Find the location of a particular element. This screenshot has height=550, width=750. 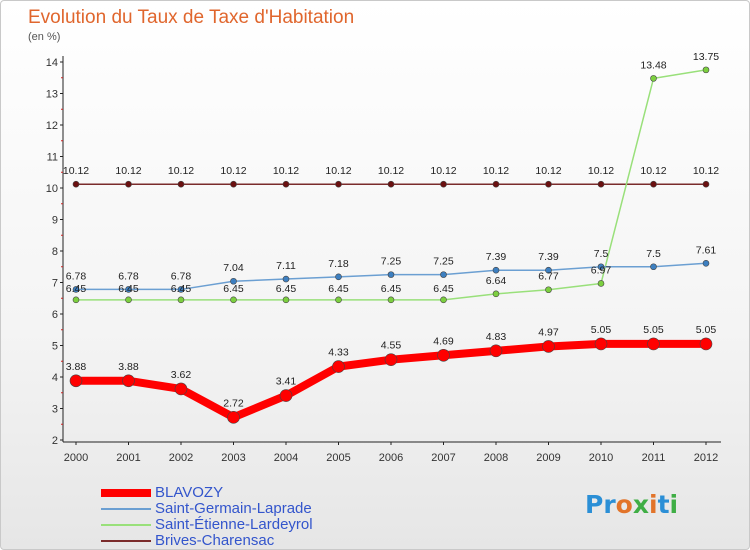

data-label: 6.77 is located at coordinates (548, 277).